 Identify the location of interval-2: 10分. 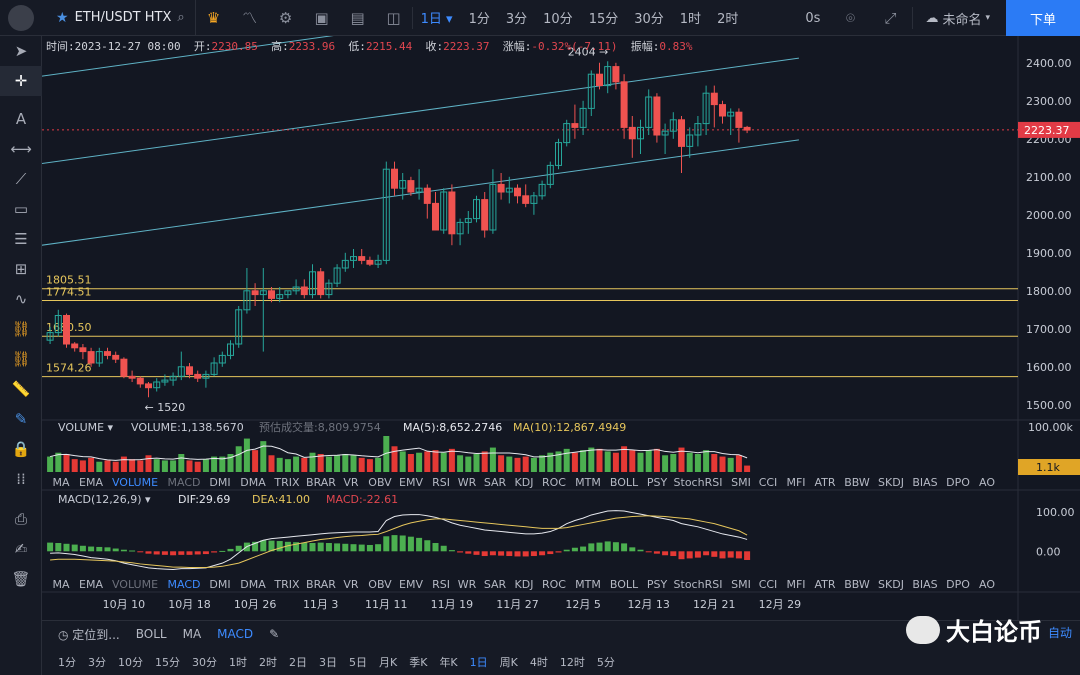
(130, 662).